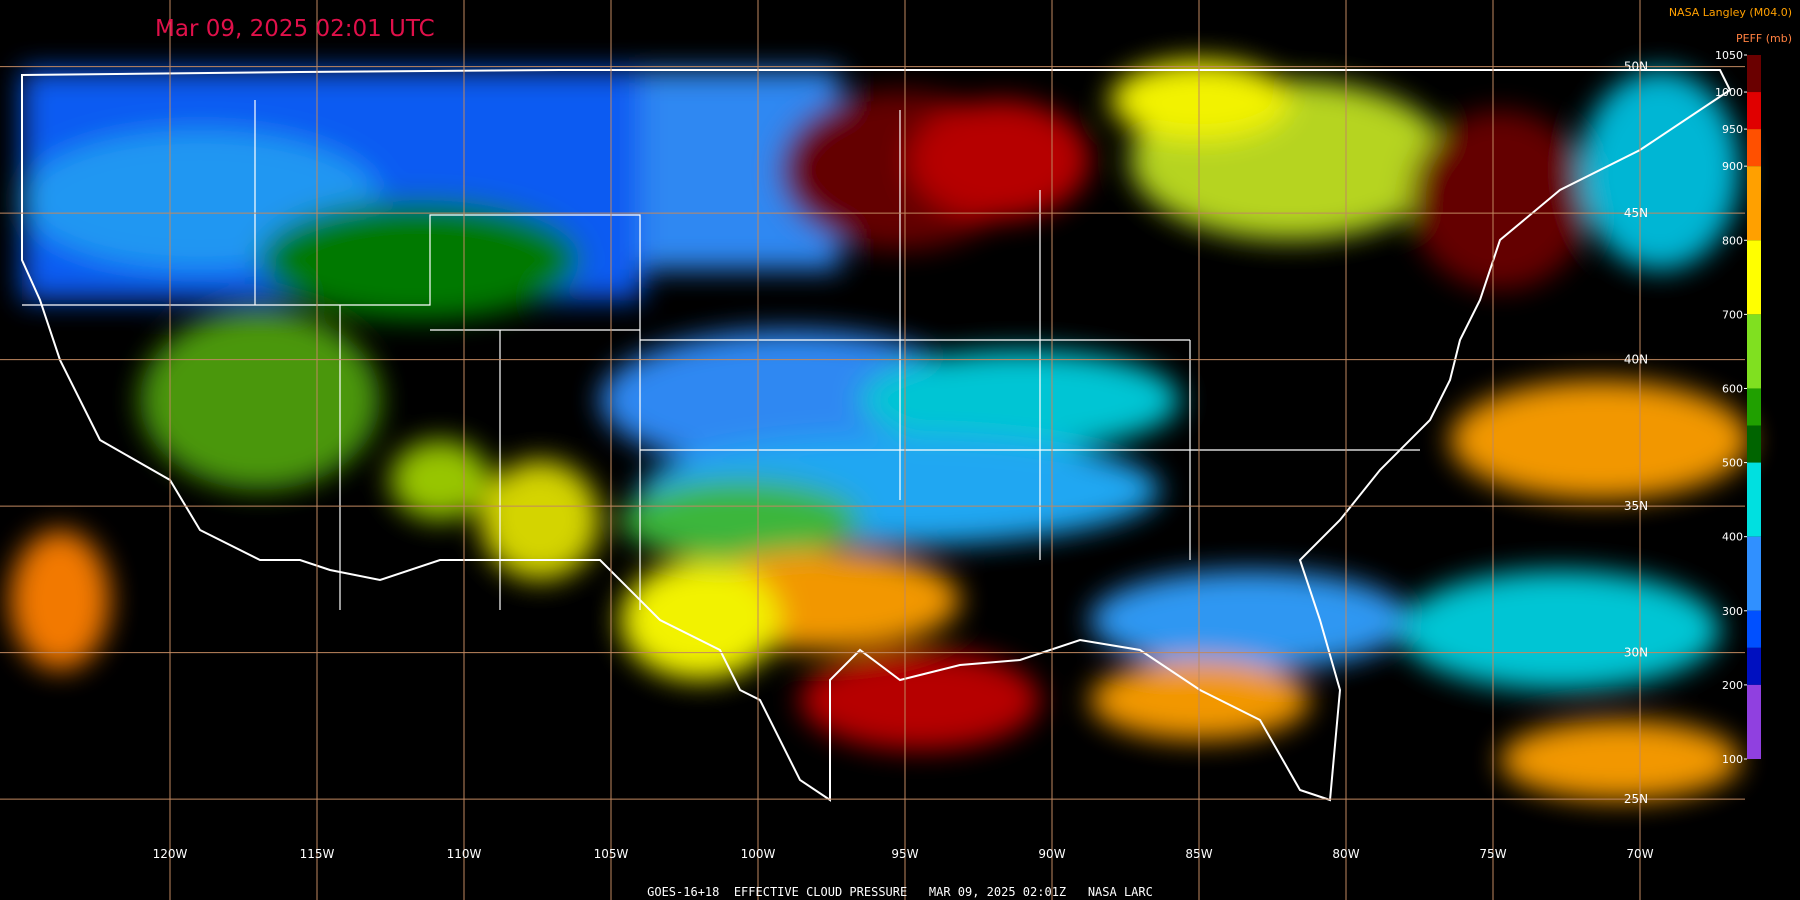  What do you see at coordinates (904, 854) in the screenshot?
I see `longitude-label: 95W` at bounding box center [904, 854].